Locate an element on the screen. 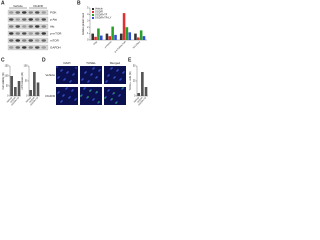 The width and height of the screenshot is (320, 240). x-tick-label: p-Akt/Akt is located at coordinates (108, 44).